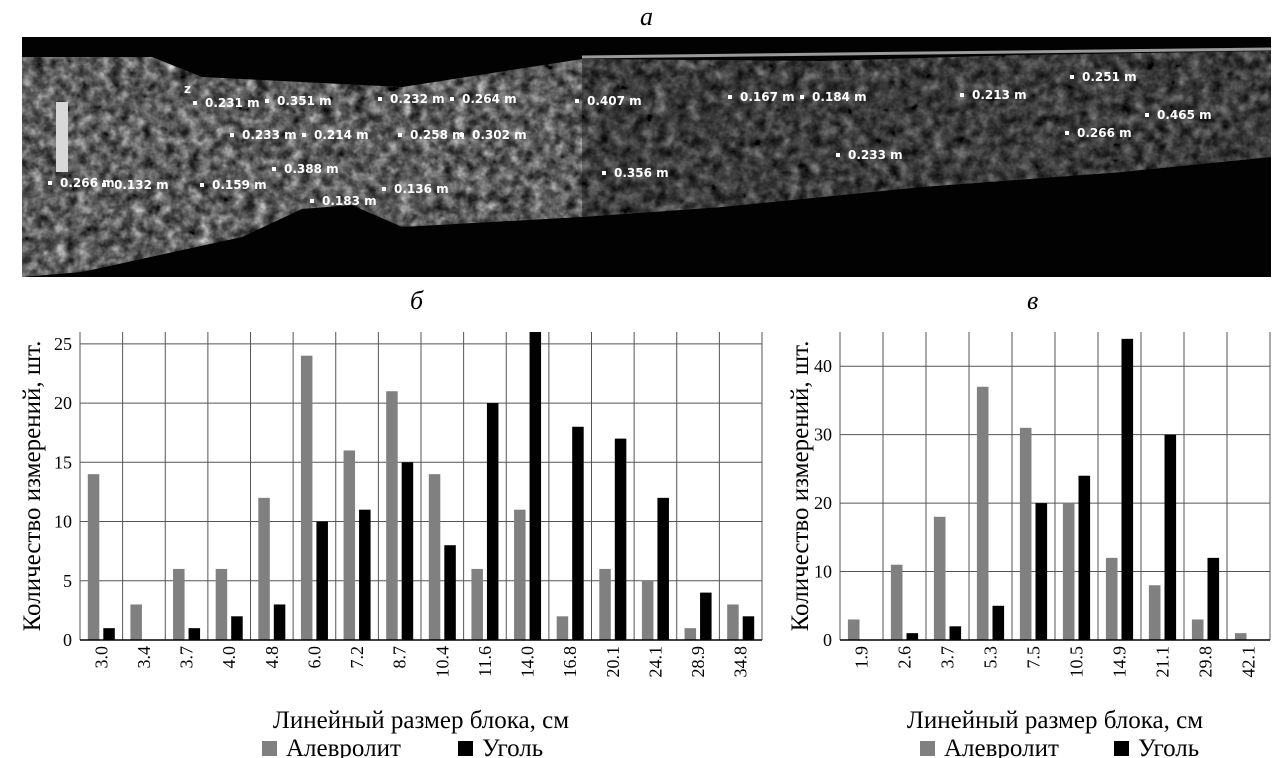  Describe the element at coordinates (528, 662) in the screenshot. I see `x-tick-label: 14.0` at that location.